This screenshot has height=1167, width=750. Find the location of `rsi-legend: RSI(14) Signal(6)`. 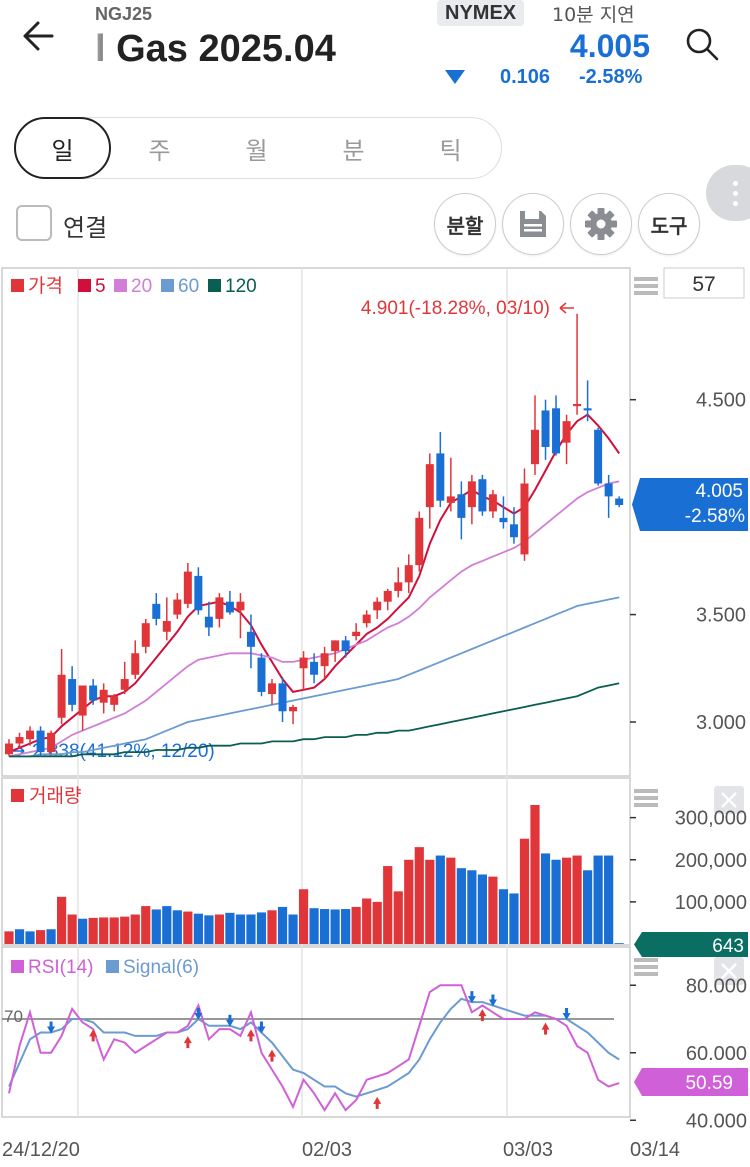

rsi-legend: RSI(14) Signal(6) is located at coordinates (105, 967).